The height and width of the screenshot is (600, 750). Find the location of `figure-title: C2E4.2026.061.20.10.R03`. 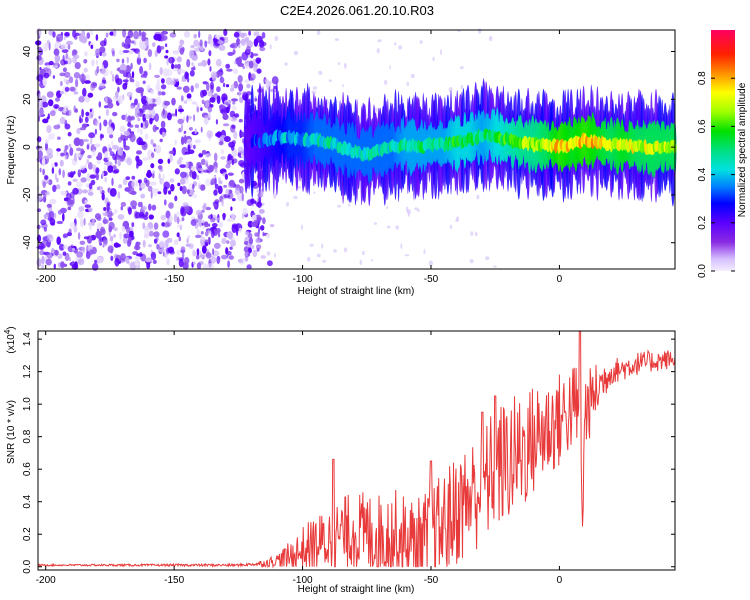

figure-title: C2E4.2026.061.20.10.R03 is located at coordinates (357, 10).